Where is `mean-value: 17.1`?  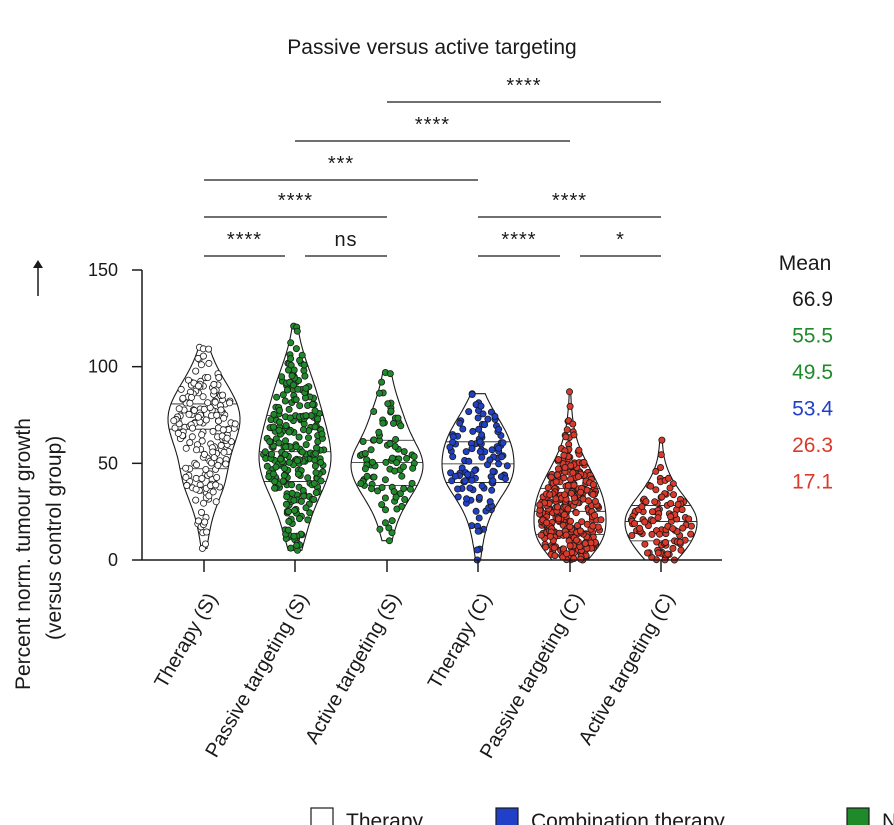
mean-value: 17.1 is located at coordinates (812, 482).